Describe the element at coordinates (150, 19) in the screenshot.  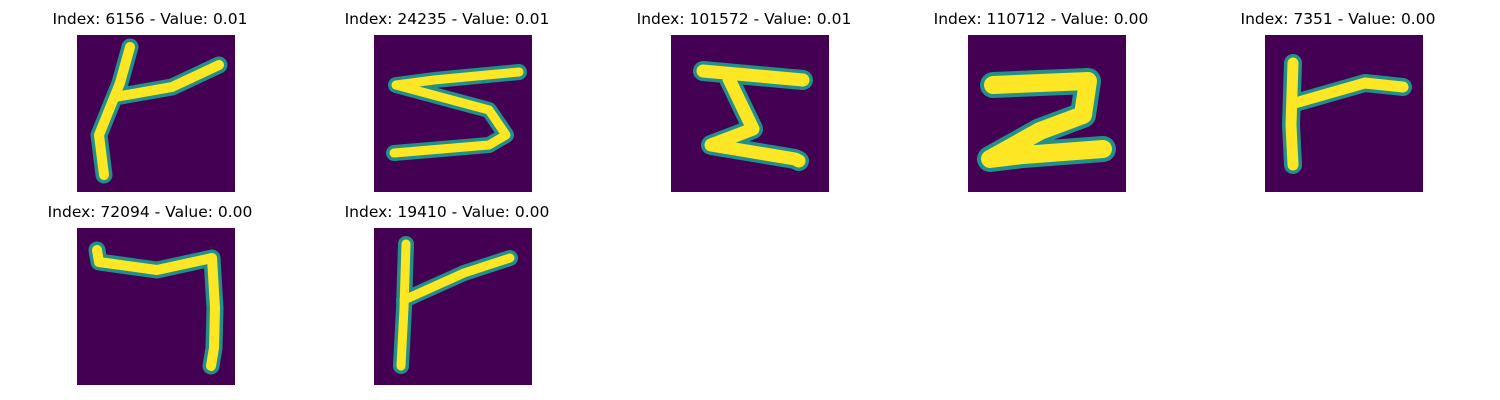
I see `panel-title: Index: 6156 - Value: 0.01` at that location.